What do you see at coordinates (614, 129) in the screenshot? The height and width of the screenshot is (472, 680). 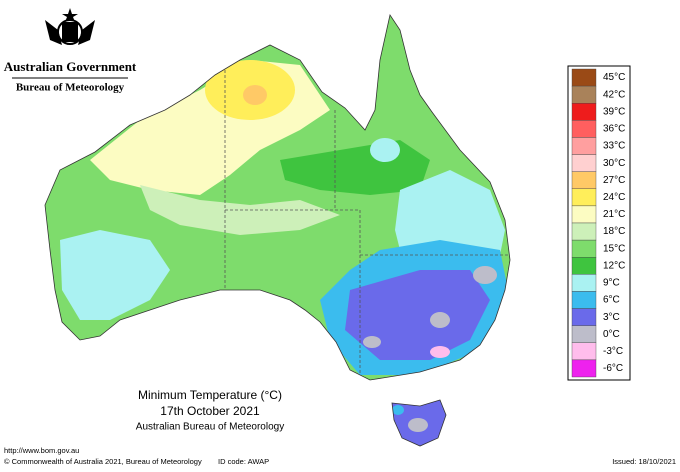 I see `legend-label: 36°C` at bounding box center [614, 129].